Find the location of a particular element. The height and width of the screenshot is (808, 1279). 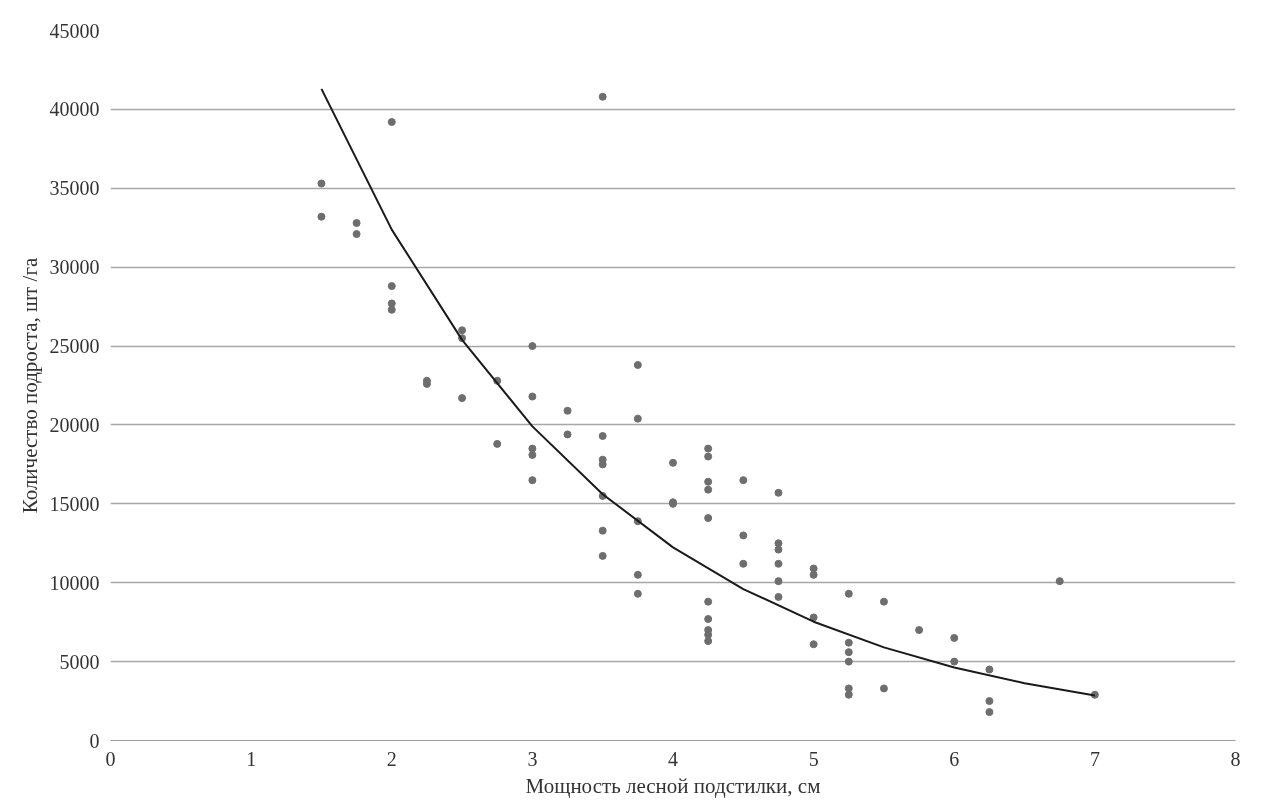

x-tick-label: 7 is located at coordinates (1094, 758).